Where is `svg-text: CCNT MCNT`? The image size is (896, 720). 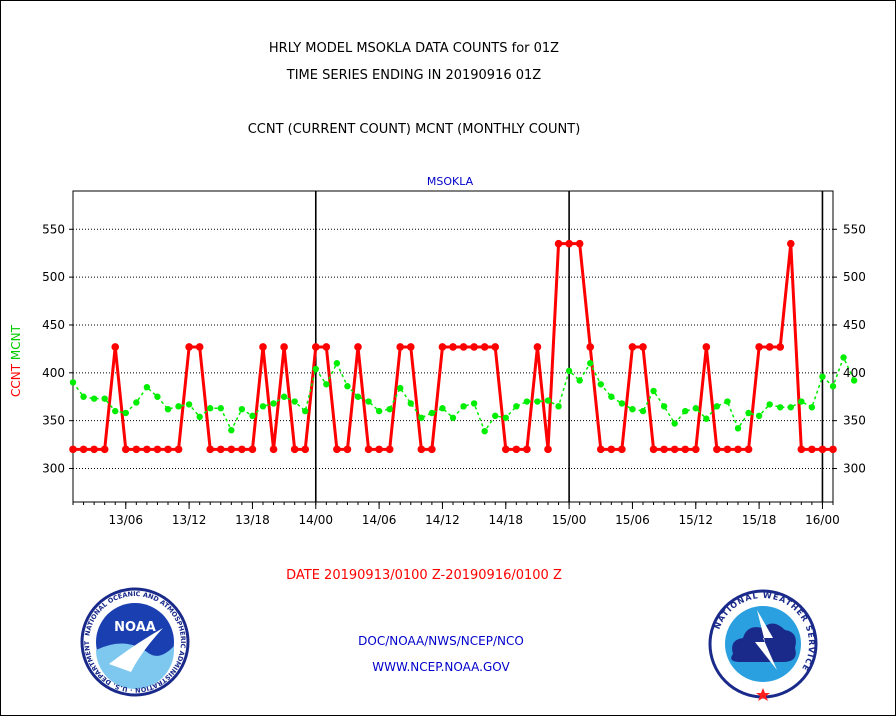 svg-text: CCNT MCNT is located at coordinates (16, 360).